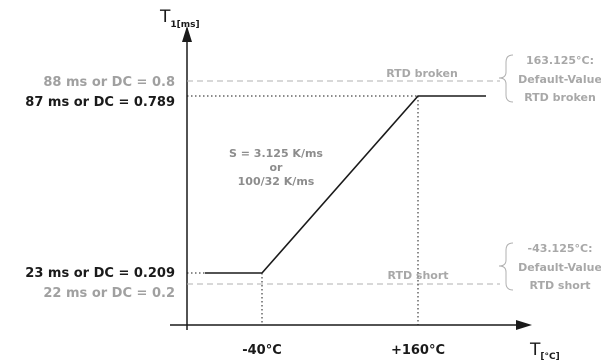 Image resolution: width=601 pixels, height=362 pixels. What do you see at coordinates (179, 18) in the screenshot?
I see `y-axis-title: T1[ms]` at bounding box center [179, 18].